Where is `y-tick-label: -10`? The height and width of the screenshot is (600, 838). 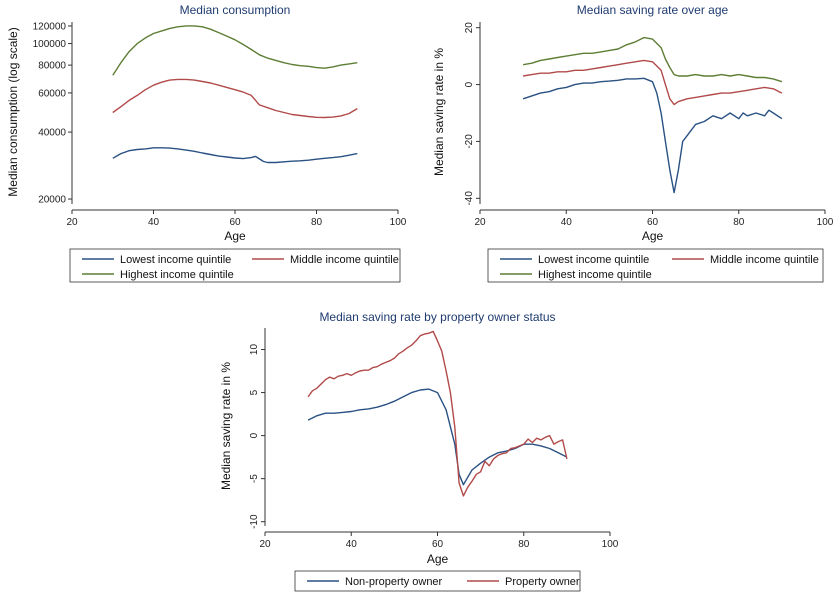 y-tick-label: -10 is located at coordinates (254, 521).